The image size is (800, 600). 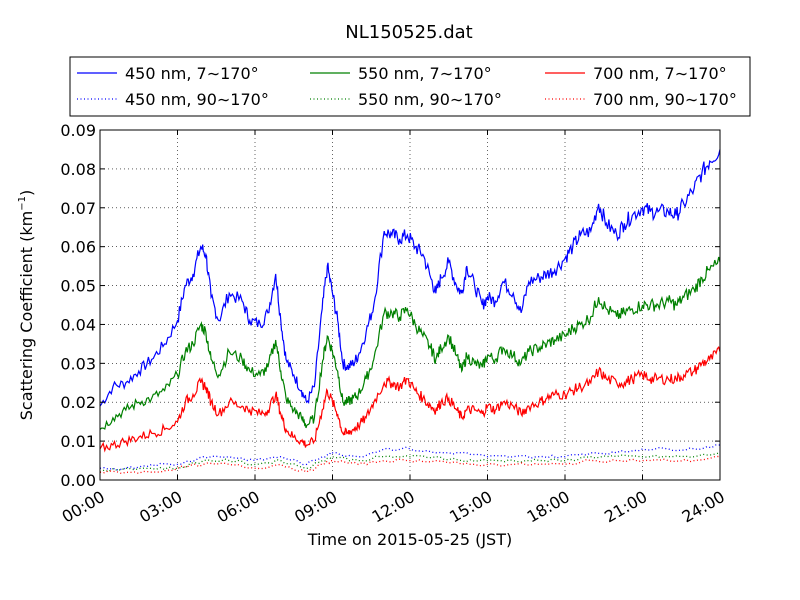 I want to click on legend-label-1: 550 nm, 7∼170°, so click(x=425, y=73).